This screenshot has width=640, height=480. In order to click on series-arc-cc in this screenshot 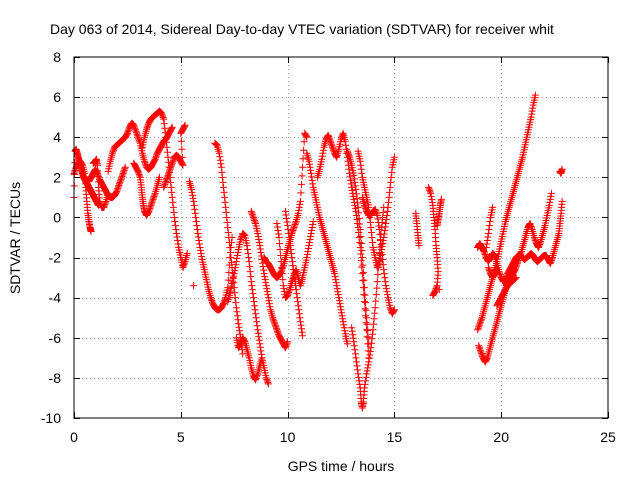, I will do `click(491, 242)`.